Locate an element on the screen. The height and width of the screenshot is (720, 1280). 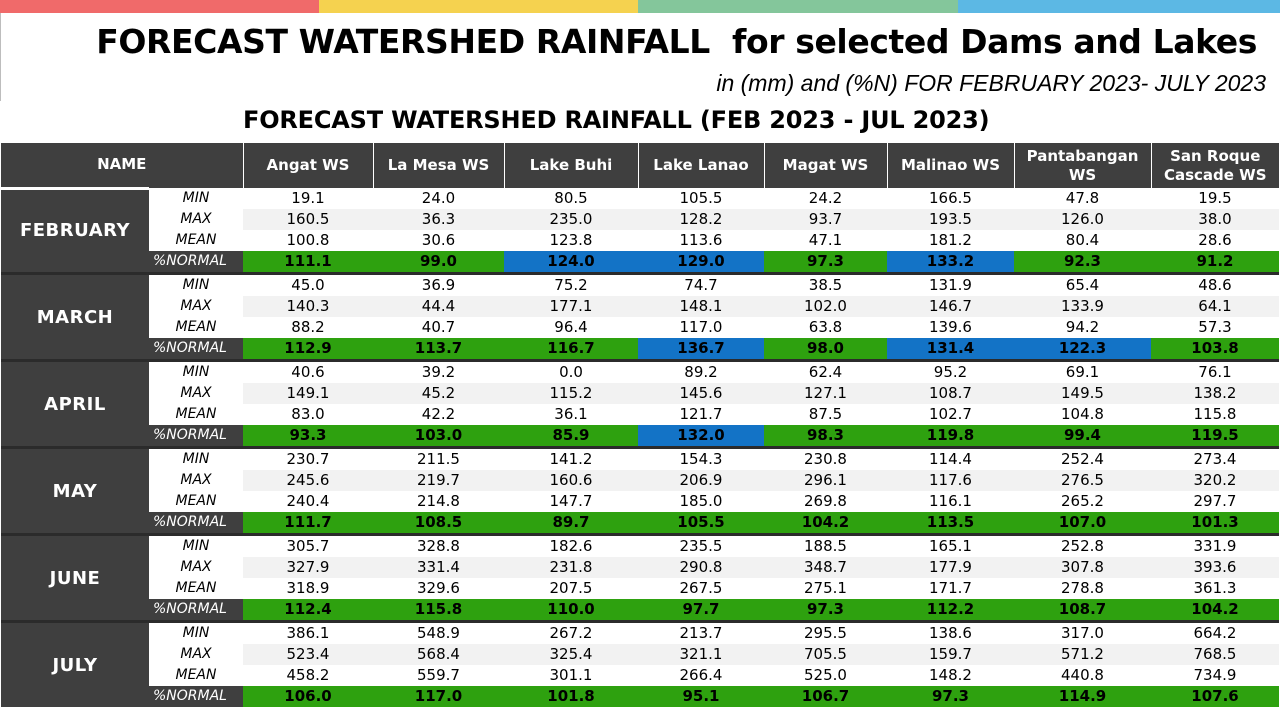
color-stripe-yellow is located at coordinates (478, 6).